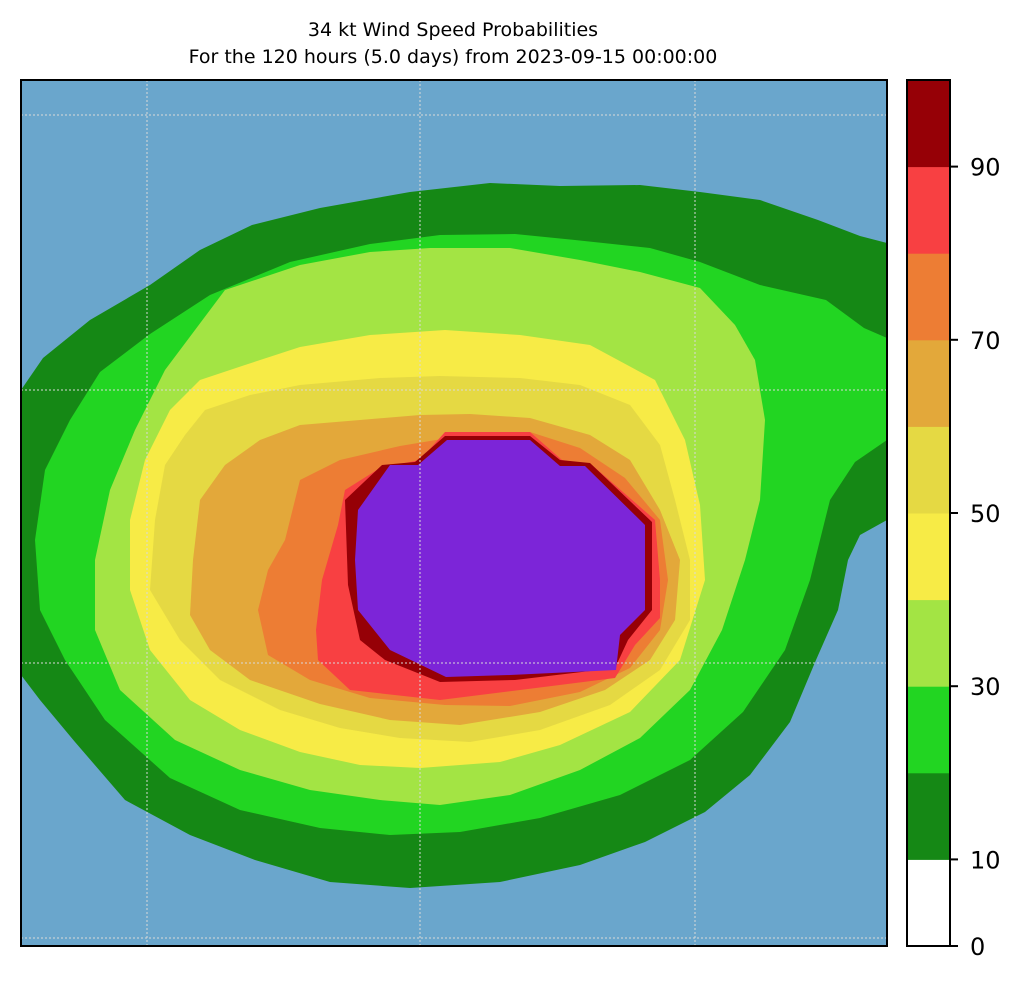 The width and height of the screenshot is (1024, 984). Describe the element at coordinates (985, 687) in the screenshot. I see `colorbar-tick-label: 30` at that location.